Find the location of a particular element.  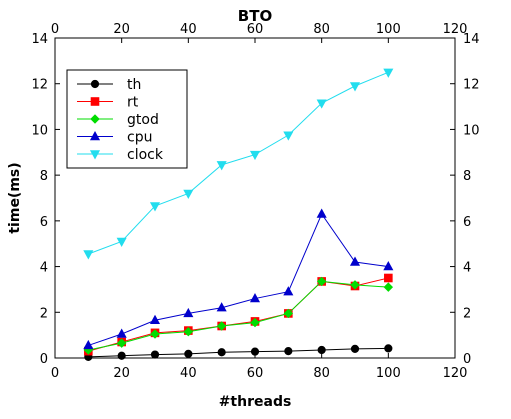

legend-item-clock: clock is located at coordinates (120, 155).